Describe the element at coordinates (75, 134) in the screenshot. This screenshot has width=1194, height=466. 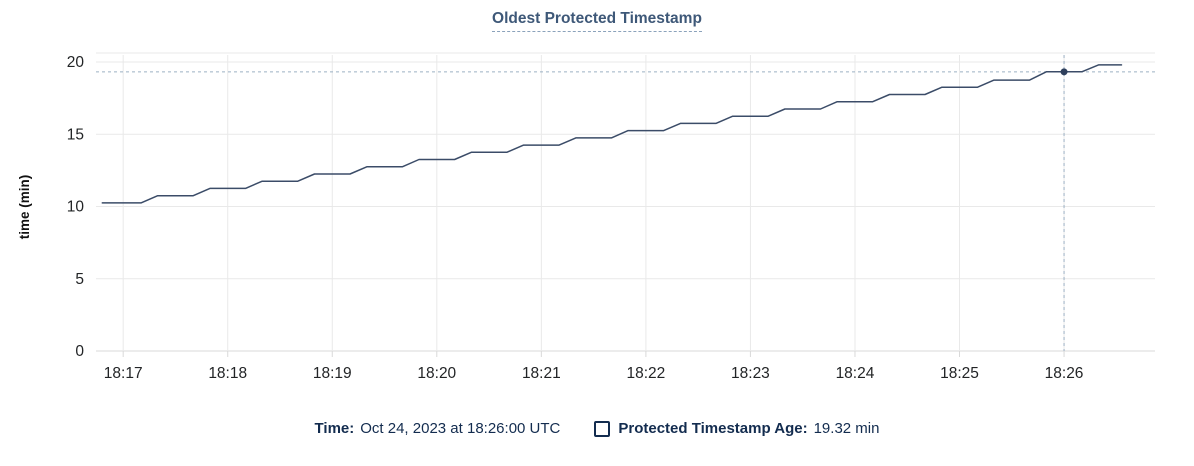
I see `y-tick-label: 15` at that location.